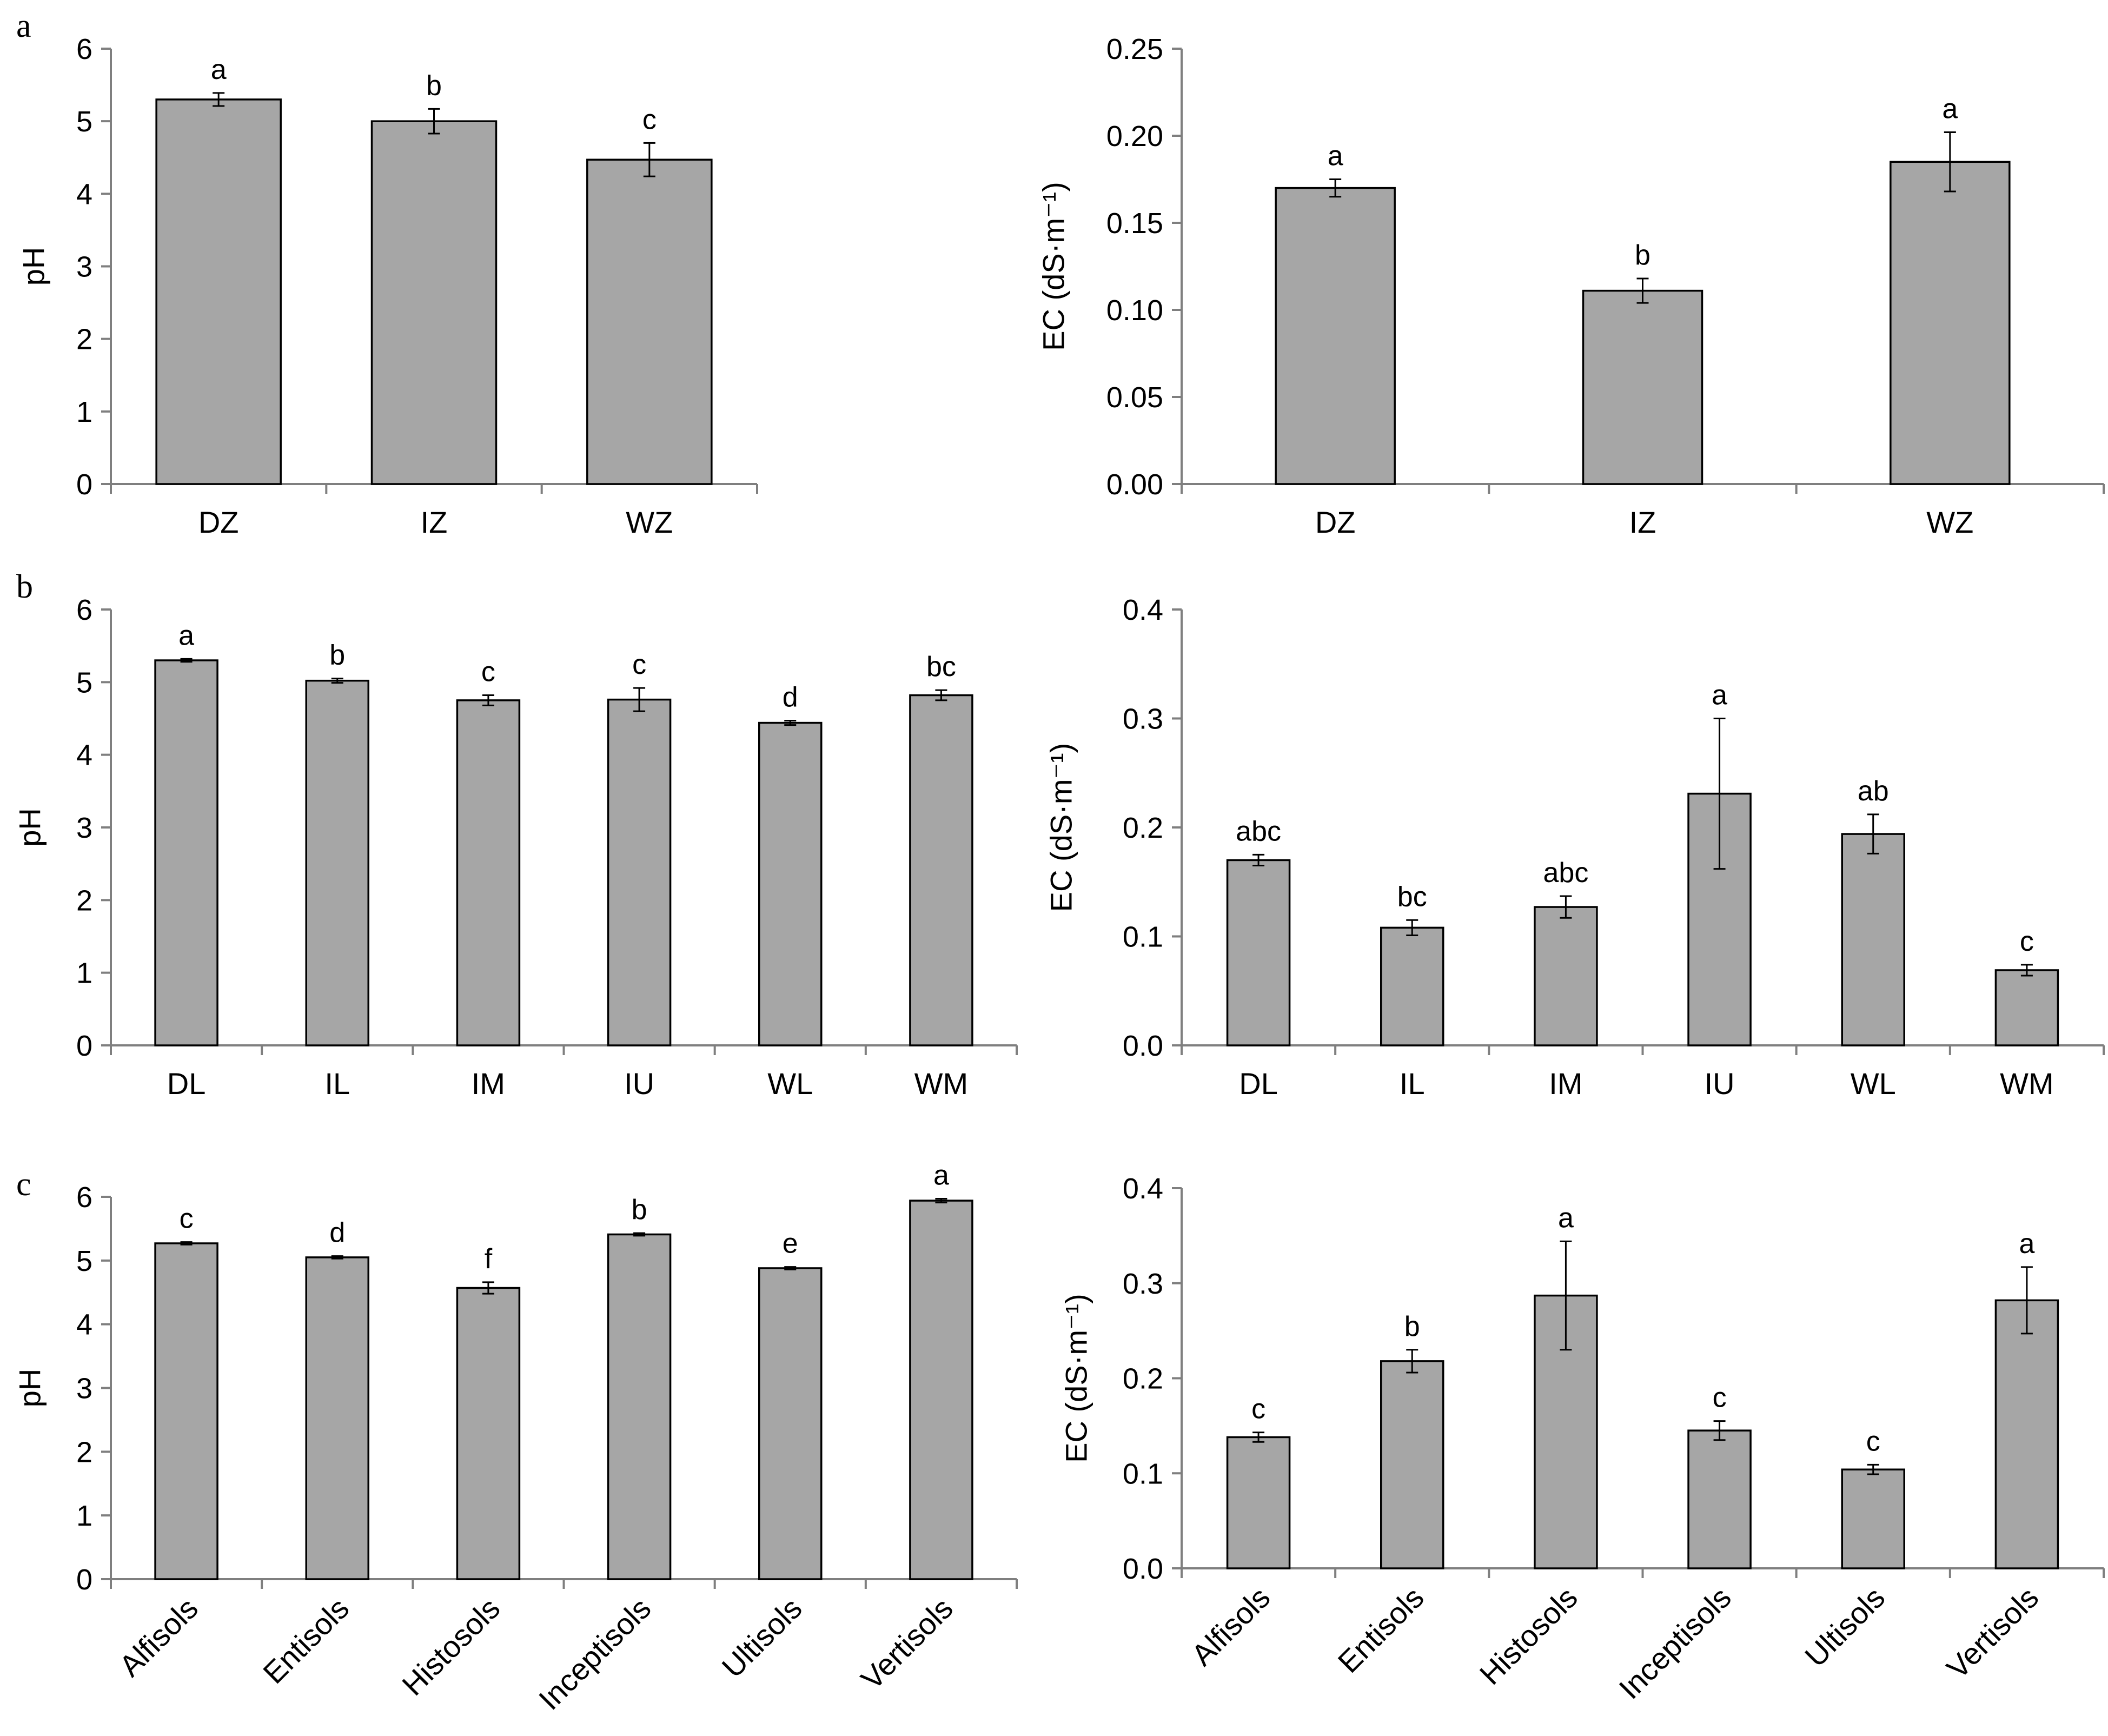 The width and height of the screenshot is (2108, 1736). I want to click on significance-label: ab, so click(1873, 791).